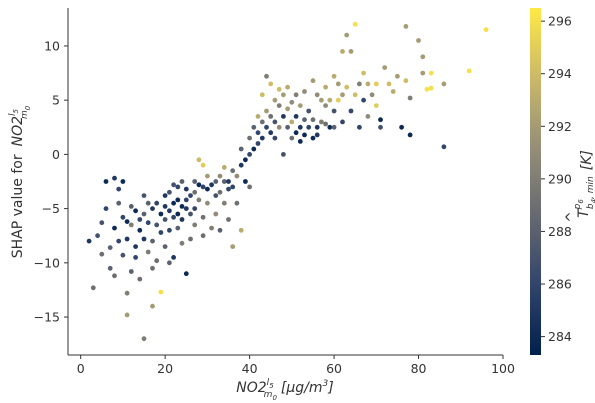 This screenshot has width=595, height=403. What do you see at coordinates (250, 368) in the screenshot?
I see `x-tick-label: 40` at bounding box center [250, 368].